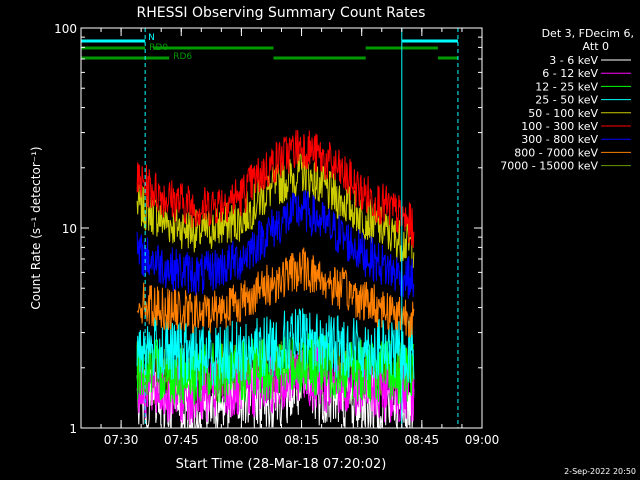 Image resolution: width=640 pixels, height=480 pixels. What do you see at coordinates (482, 440) in the screenshot?
I see `x-tick-label: 09:00` at bounding box center [482, 440].